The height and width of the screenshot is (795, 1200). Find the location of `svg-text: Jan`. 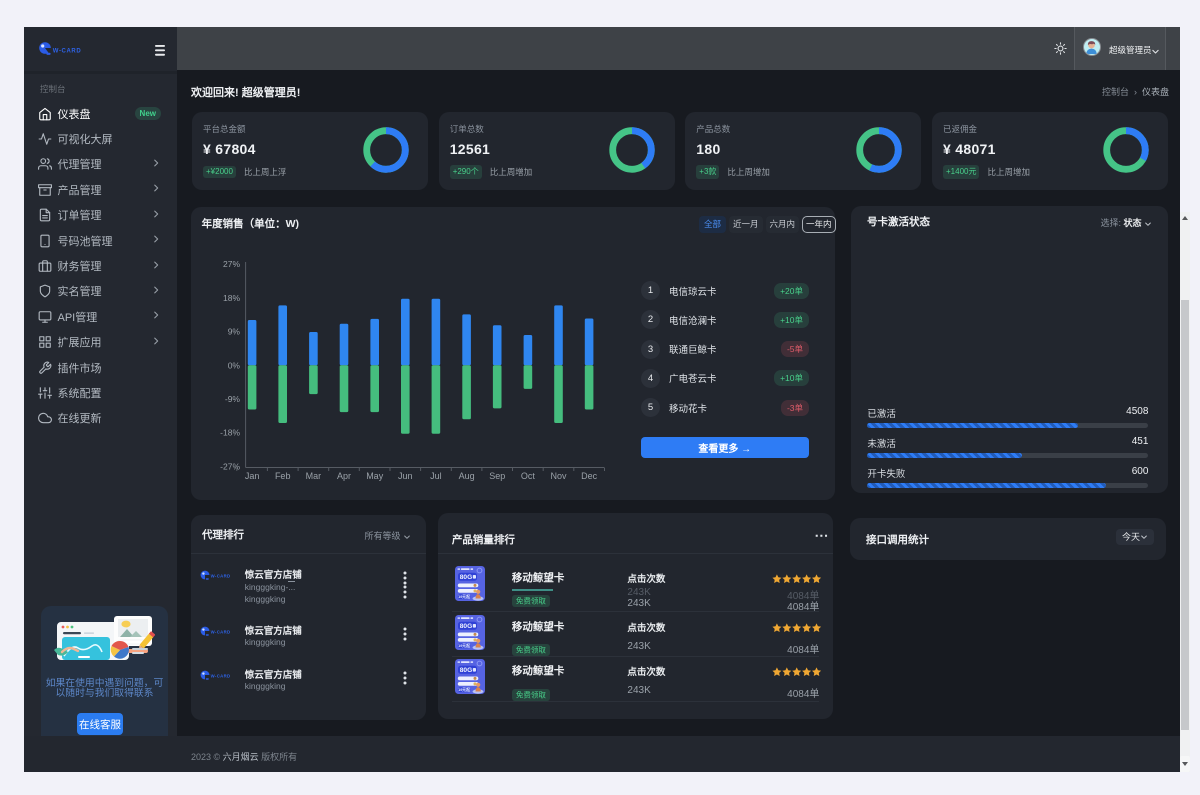

svg-text: Jan is located at coordinates (252, 476).